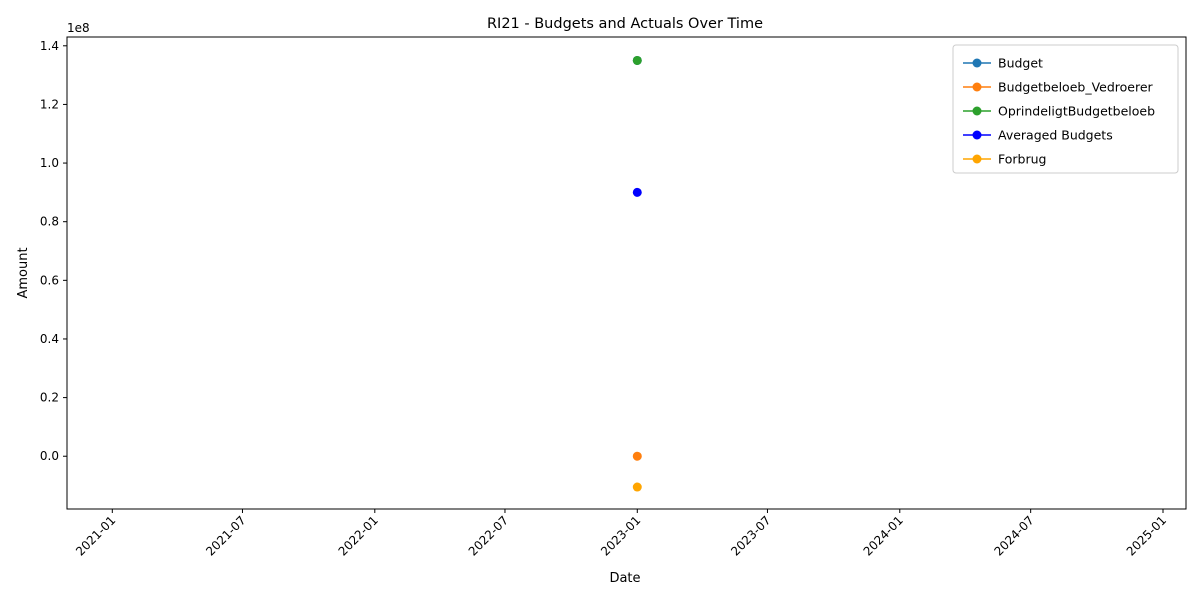 The width and height of the screenshot is (1200, 600). What do you see at coordinates (1076, 87) in the screenshot?
I see `legend-label: Budgetbeloeb_Vedroerer` at bounding box center [1076, 87].